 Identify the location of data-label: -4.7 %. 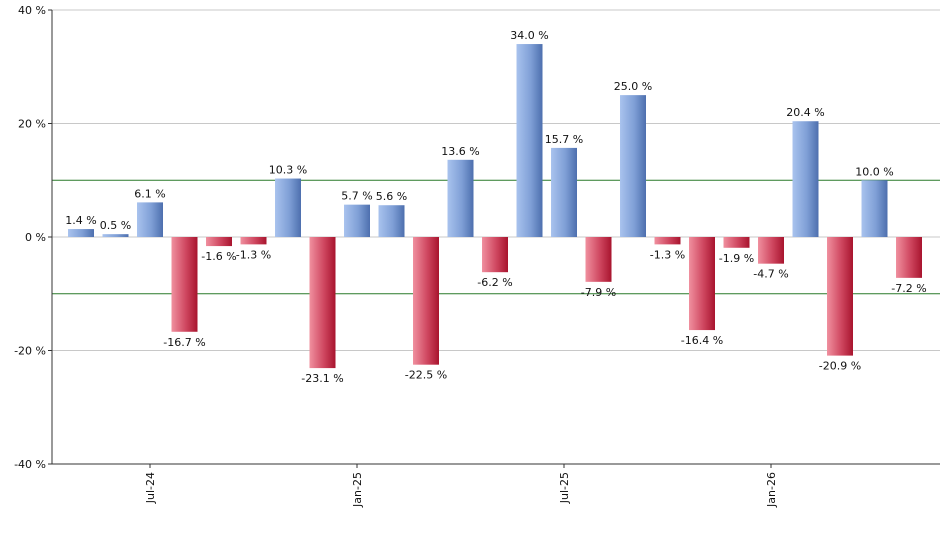
(770, 274).